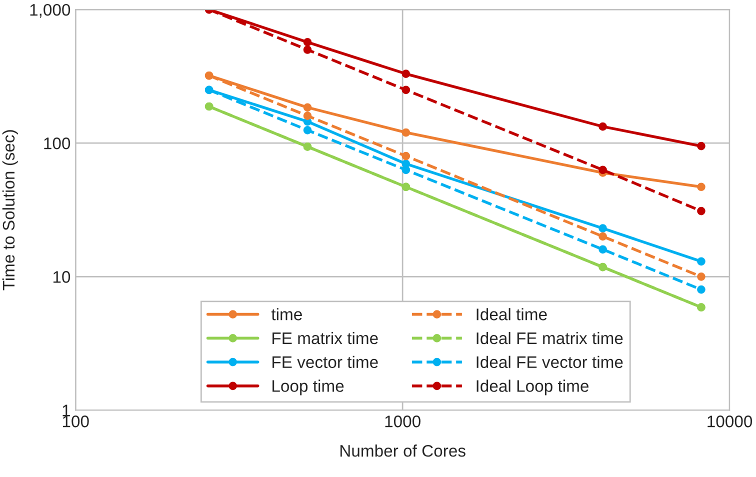 The height and width of the screenshot is (477, 756). What do you see at coordinates (286, 314) in the screenshot?
I see `legend-label: time` at bounding box center [286, 314].